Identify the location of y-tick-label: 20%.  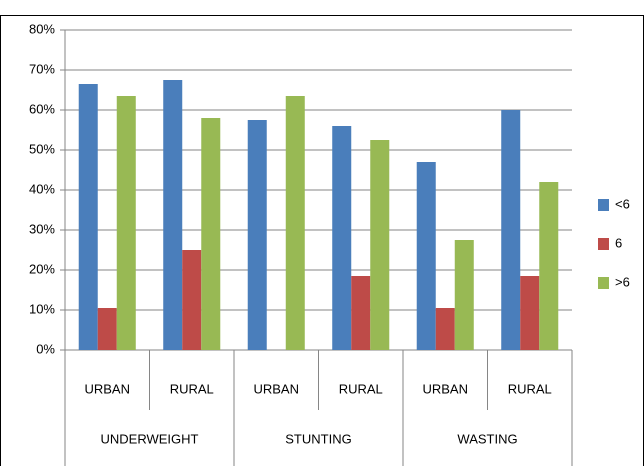
(42, 268).